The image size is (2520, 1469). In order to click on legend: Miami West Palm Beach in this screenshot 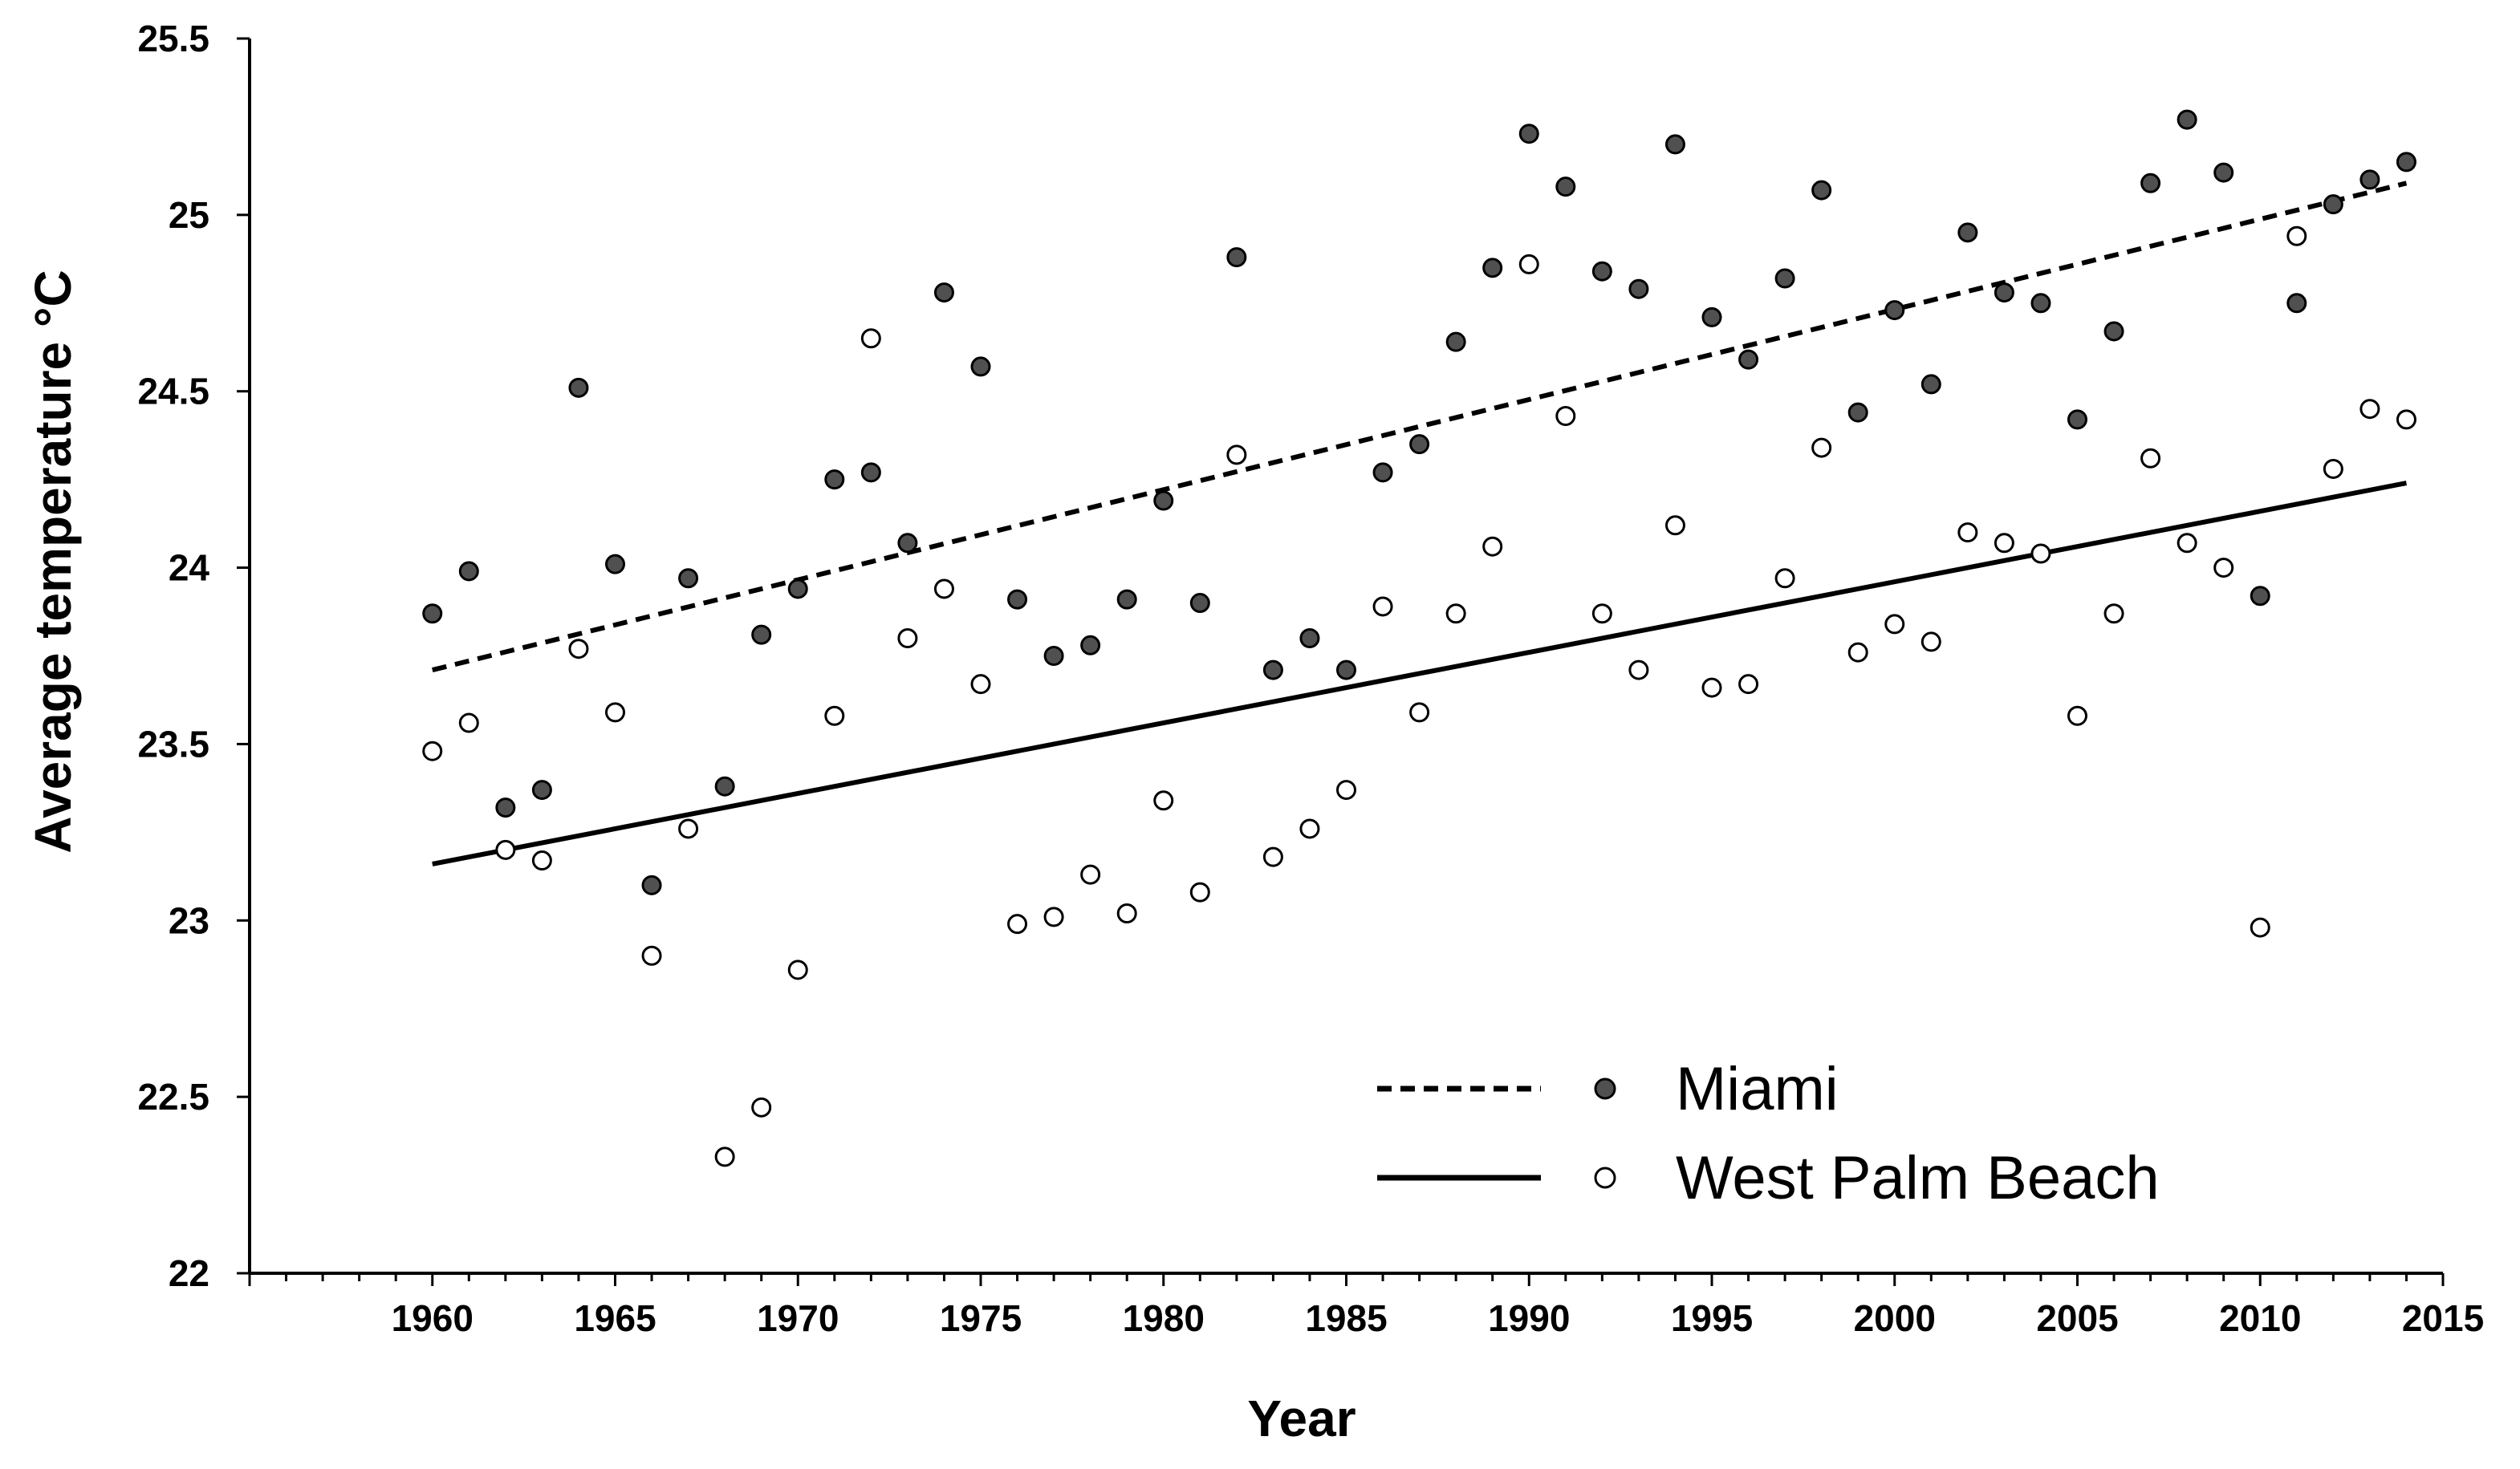, I will do `click(1768, 1133)`.